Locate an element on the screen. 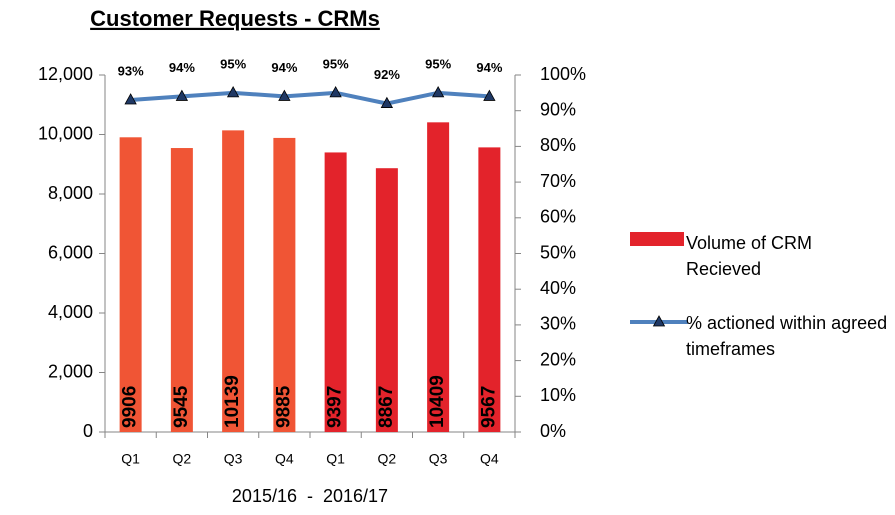  legend-swatch is located at coordinates (657, 239).